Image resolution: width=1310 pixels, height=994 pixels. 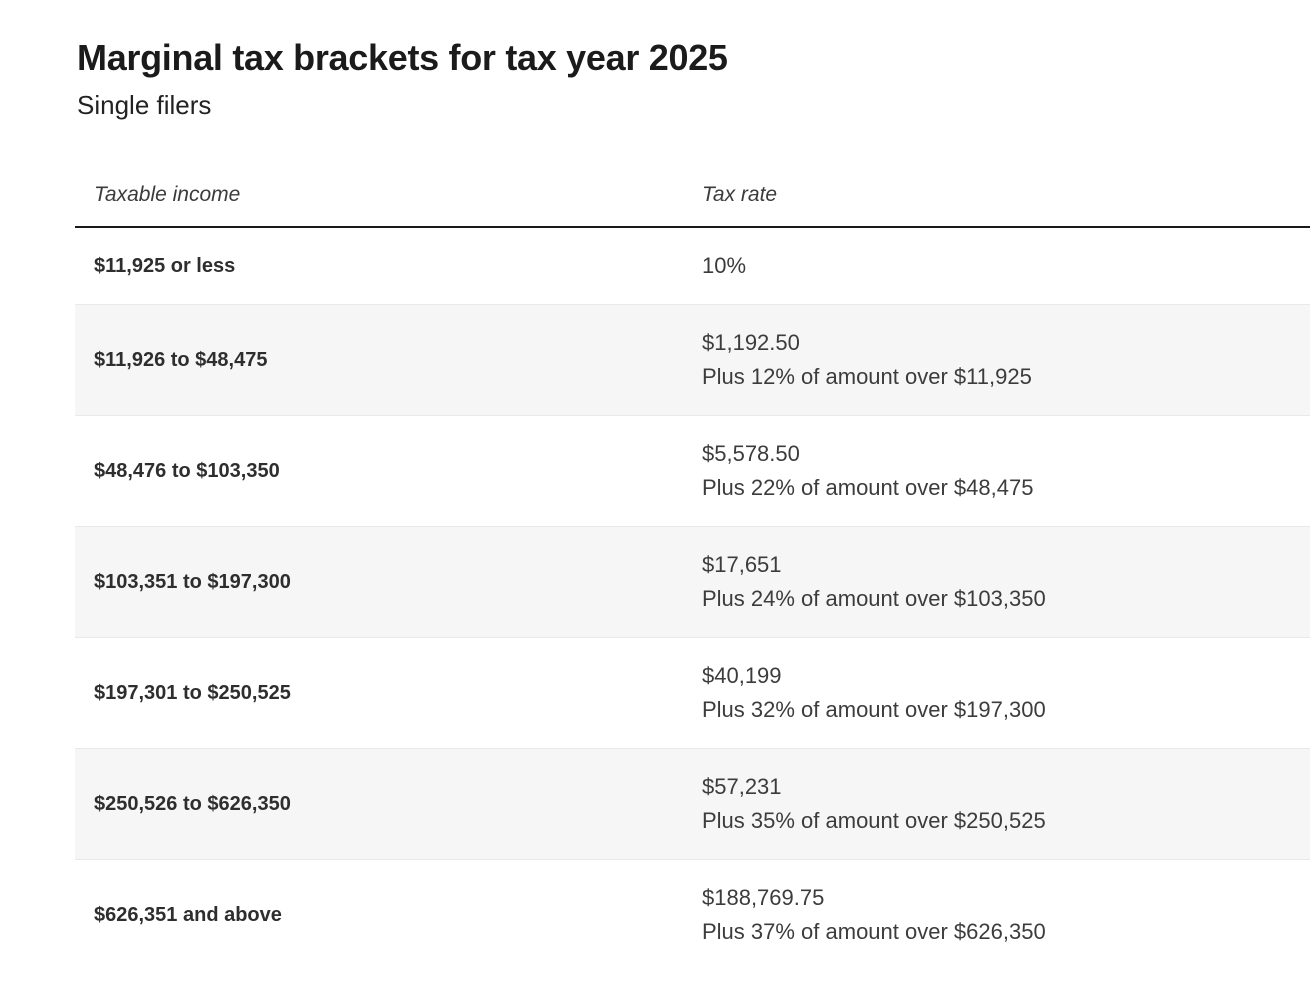 I want to click on taxable-income-cell: $250,526 to $626,350, so click(x=192, y=803).